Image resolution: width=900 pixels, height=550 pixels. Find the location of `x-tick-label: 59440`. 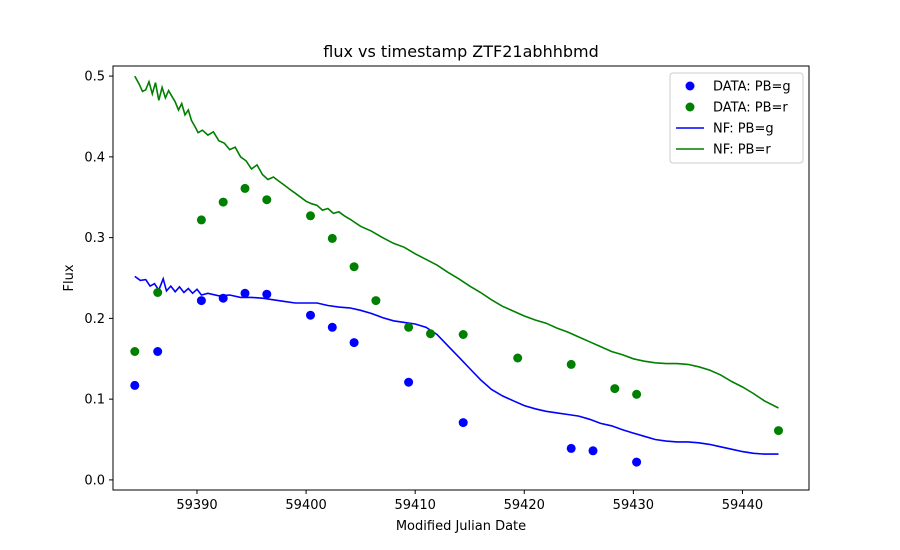

x-tick-label: 59440 is located at coordinates (742, 505).